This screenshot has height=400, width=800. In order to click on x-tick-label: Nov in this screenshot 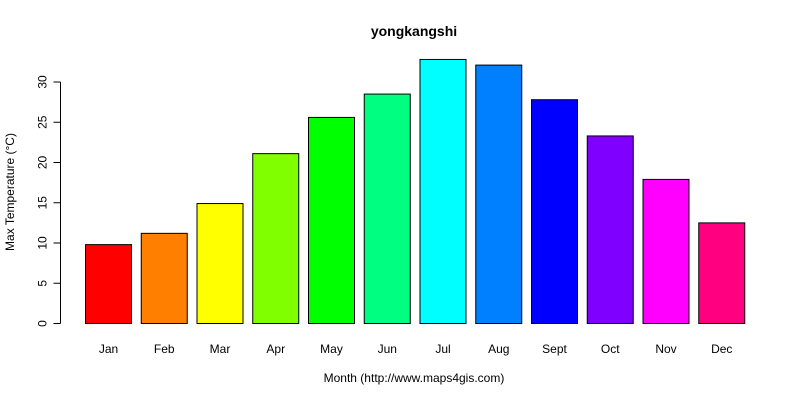, I will do `click(665, 349)`.